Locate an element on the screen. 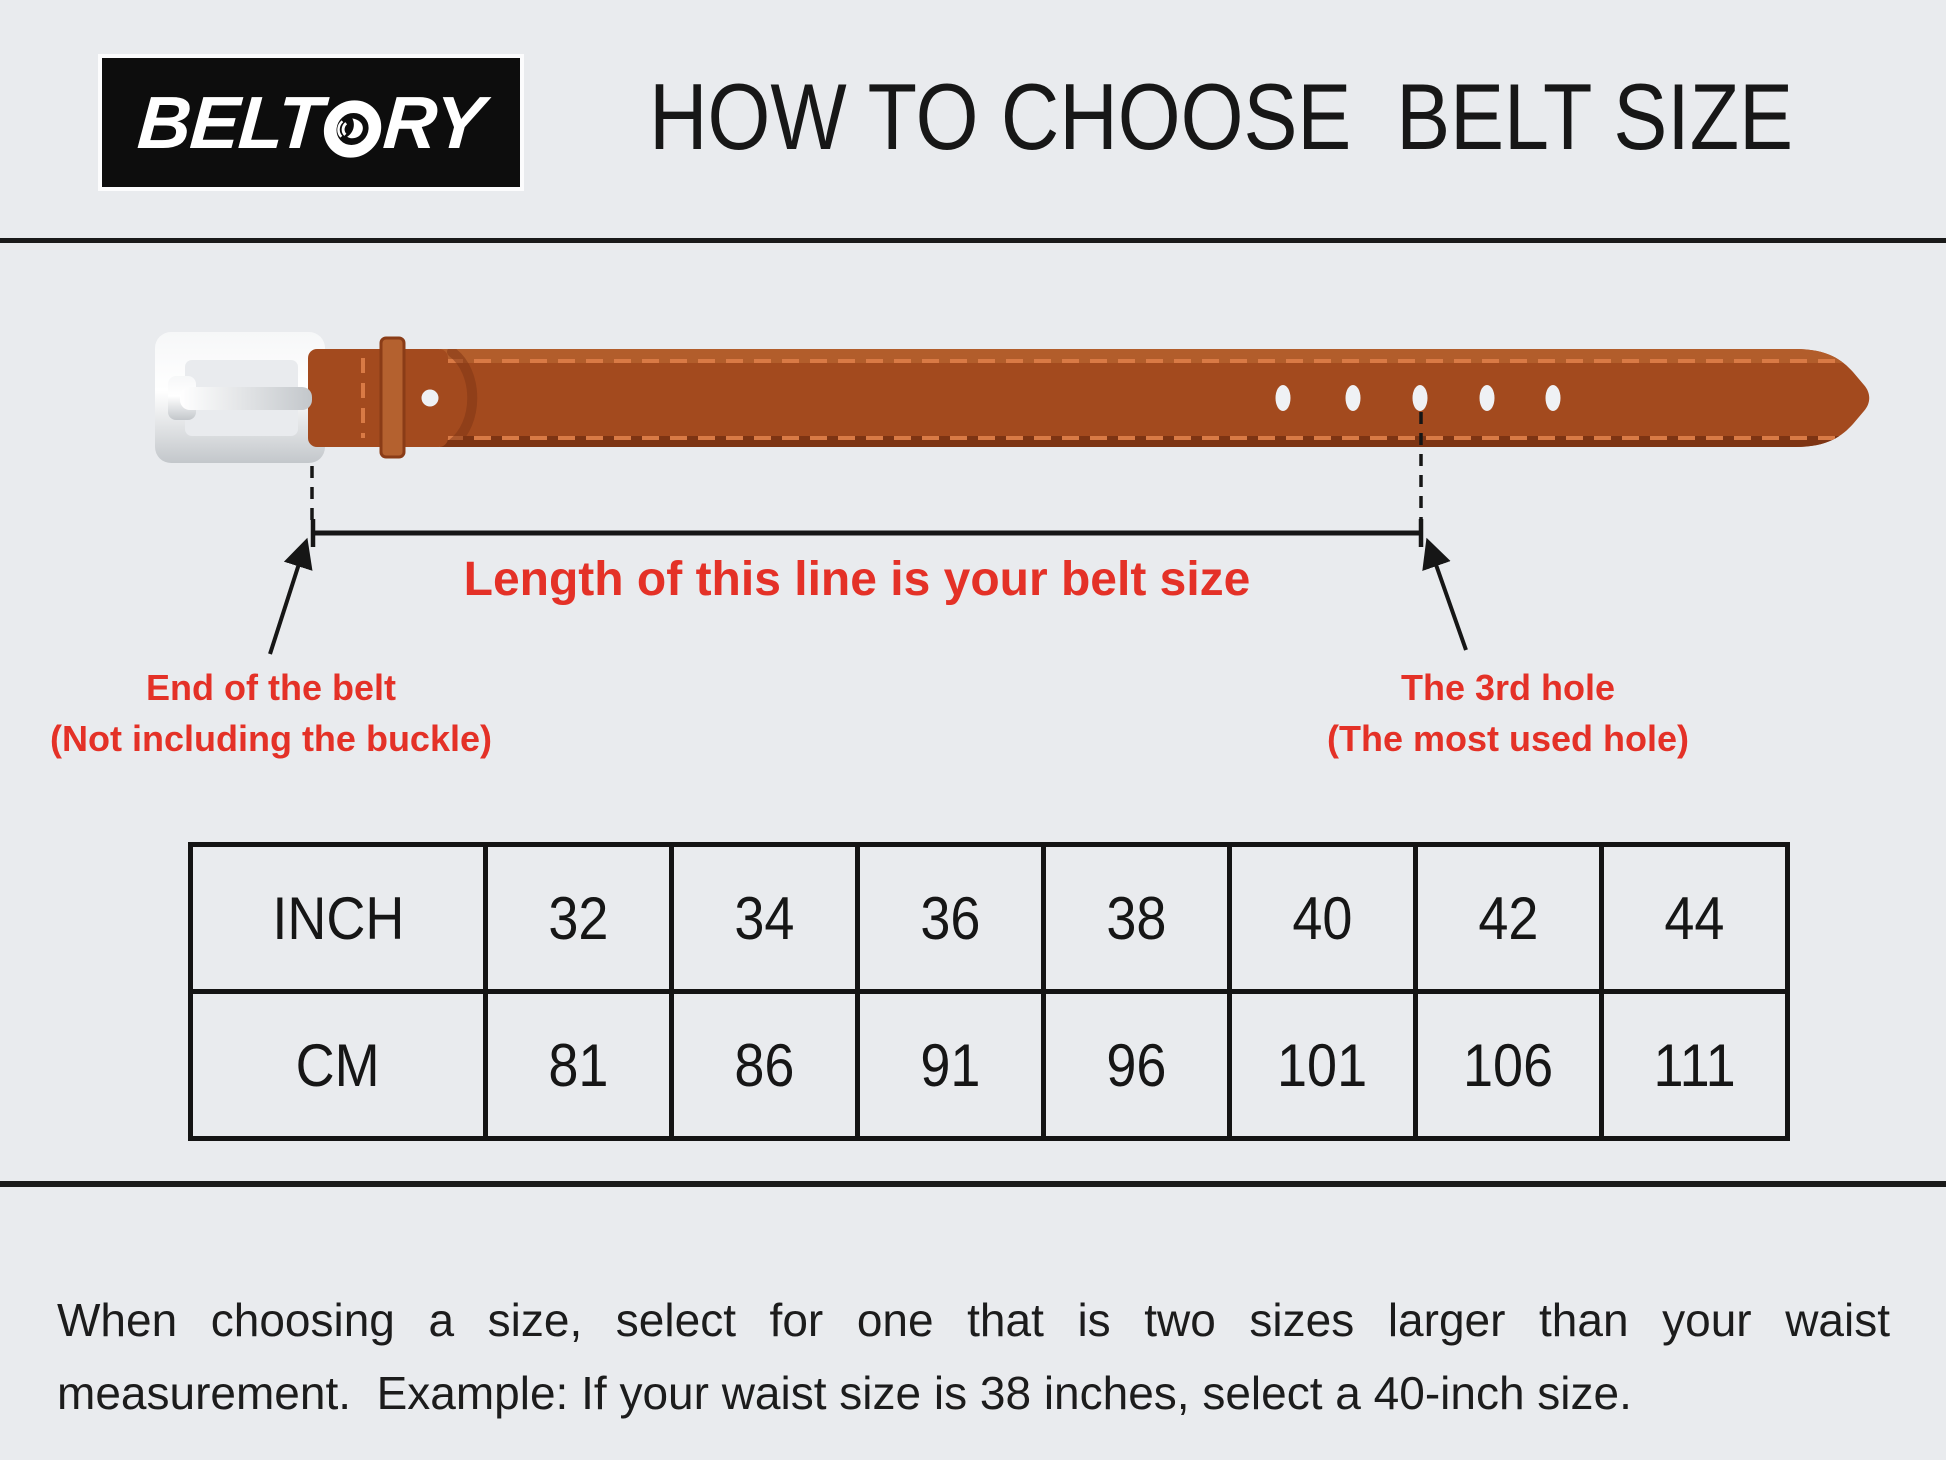  table-cell: 86 is located at coordinates (764, 1065).